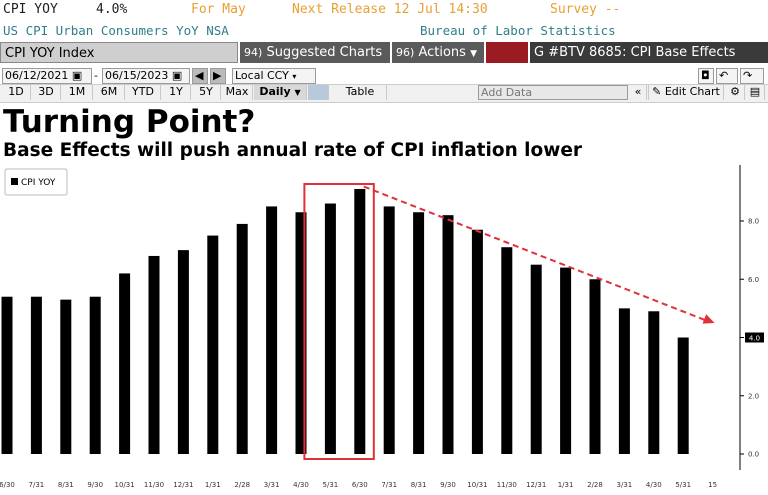 The image size is (768, 495). Describe the element at coordinates (37, 485) in the screenshot. I see `x-tick-label: 7/31` at that location.